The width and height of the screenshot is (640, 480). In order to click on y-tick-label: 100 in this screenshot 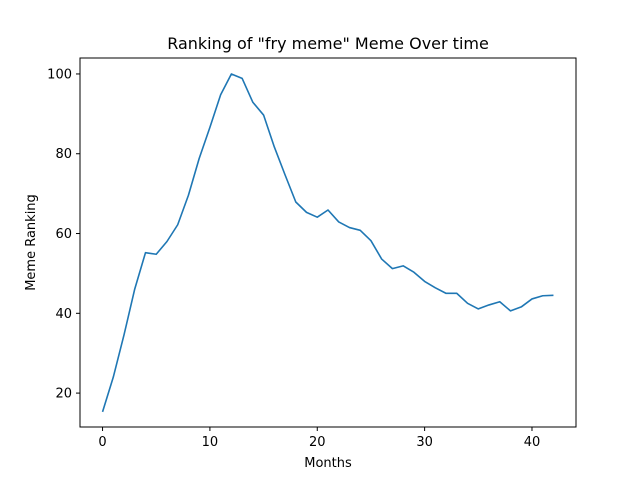, I will do `click(59, 74)`.